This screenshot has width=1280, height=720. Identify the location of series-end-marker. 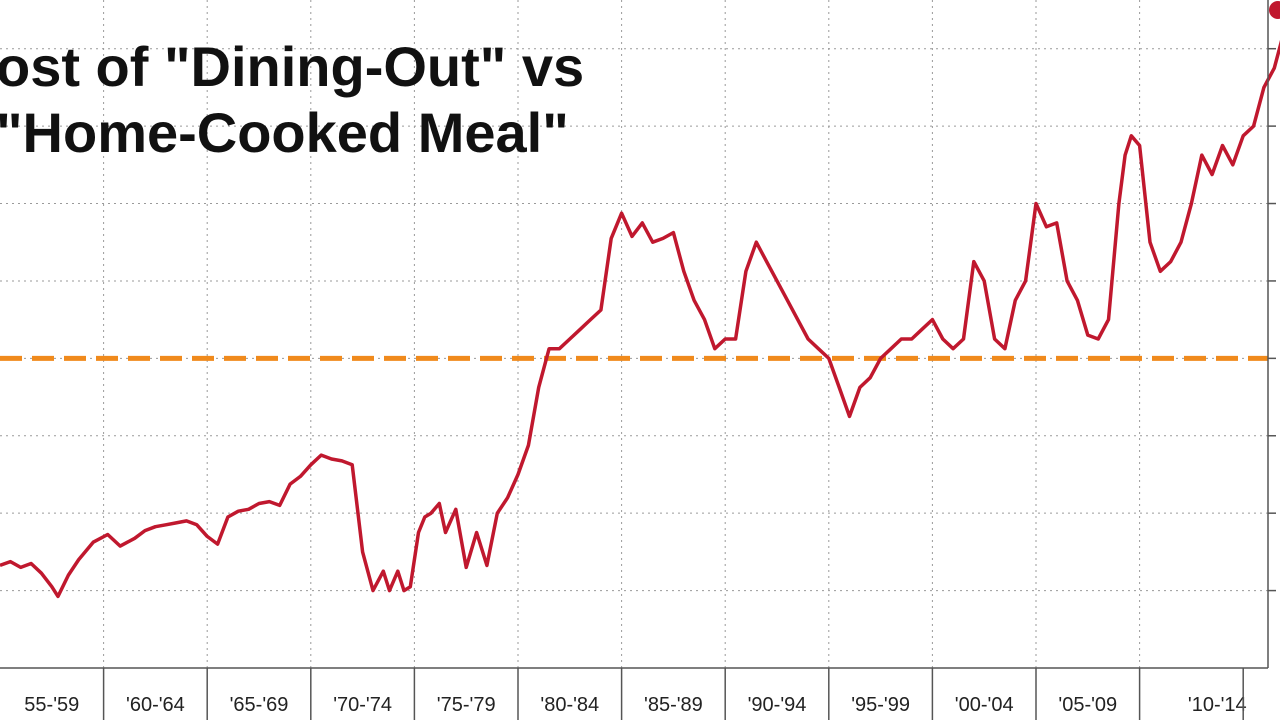
(1274, 10).